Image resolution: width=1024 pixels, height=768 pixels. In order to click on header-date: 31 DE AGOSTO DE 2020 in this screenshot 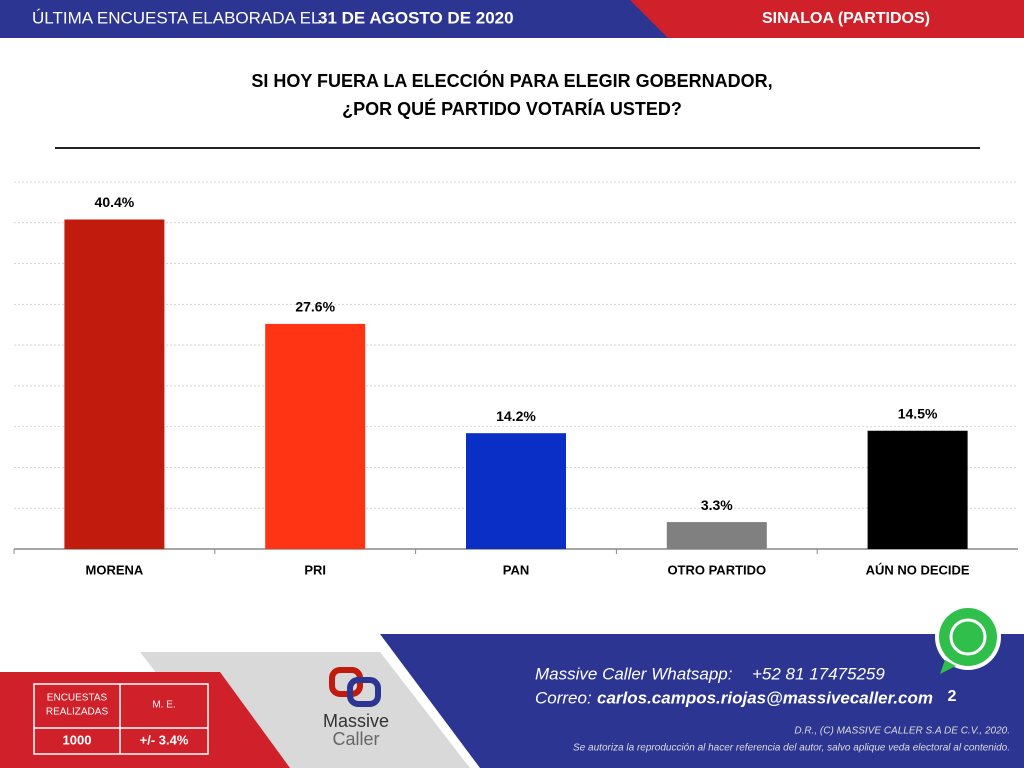, I will do `click(416, 17)`.